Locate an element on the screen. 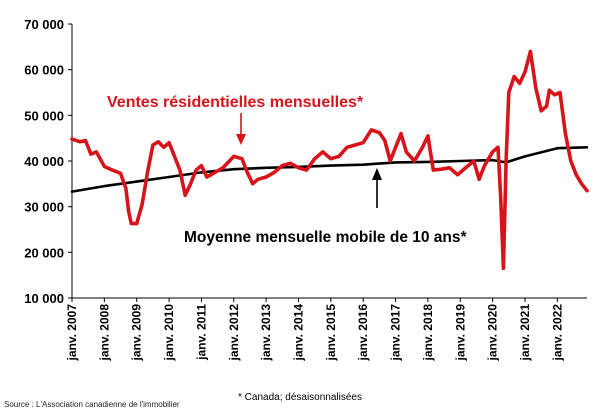 Image resolution: width=599 pixels, height=410 pixels. x-tick-label: janv. 2011 is located at coordinates (201, 332).